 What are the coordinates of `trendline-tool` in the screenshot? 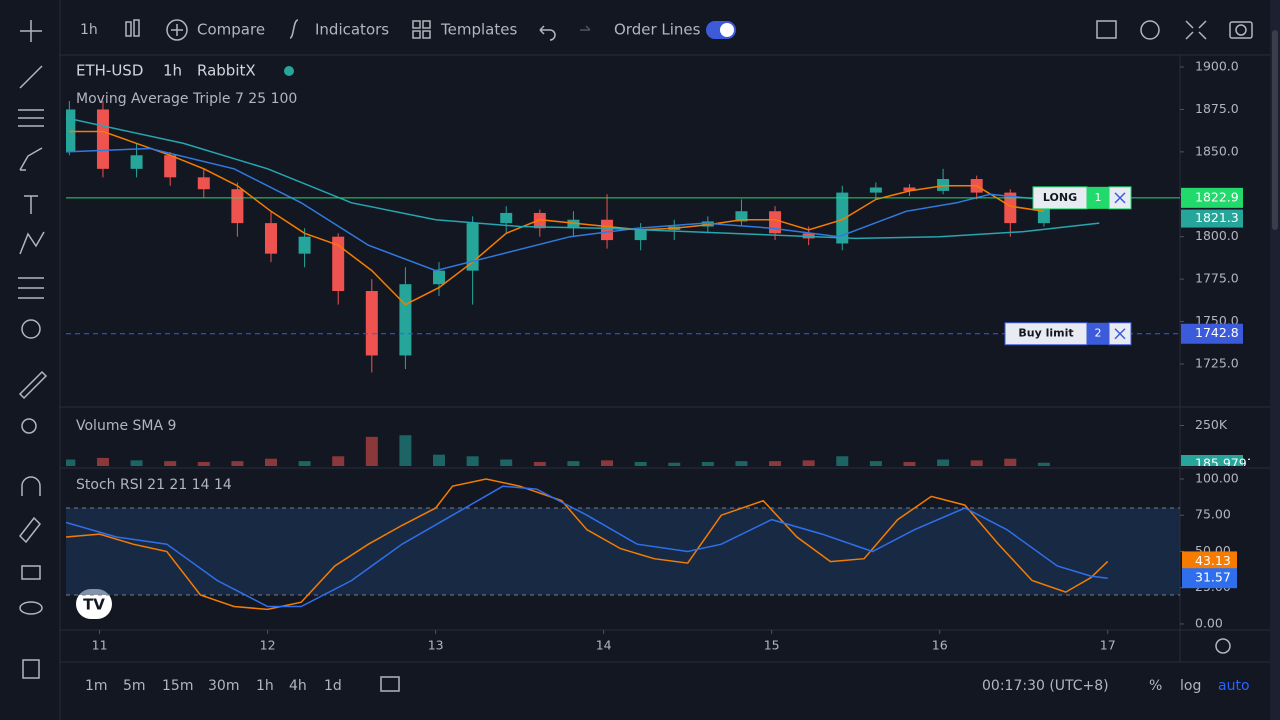 It's located at (31, 77).